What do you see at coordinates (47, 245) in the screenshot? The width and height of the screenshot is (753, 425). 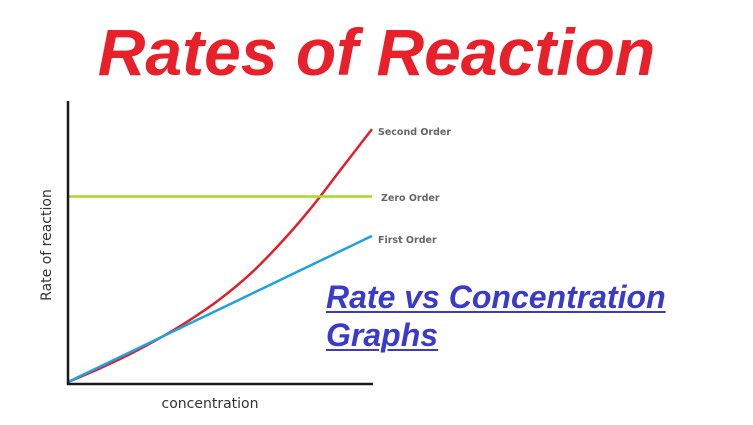 I see `y-axis-label: Rate of reaction` at bounding box center [47, 245].